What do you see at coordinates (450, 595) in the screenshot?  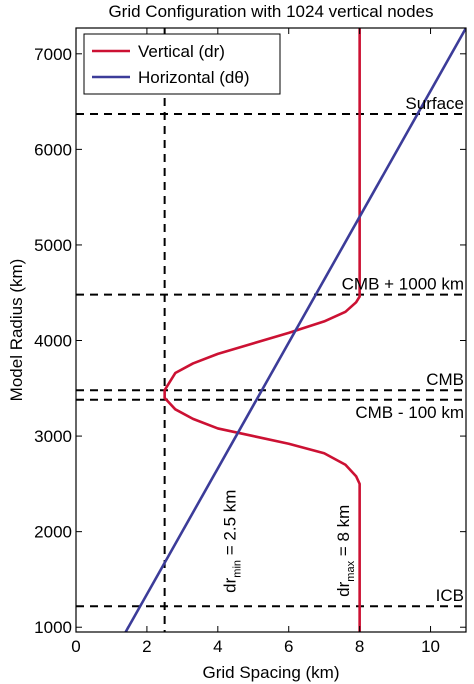 I see `ref-label-4: ICB` at bounding box center [450, 595].